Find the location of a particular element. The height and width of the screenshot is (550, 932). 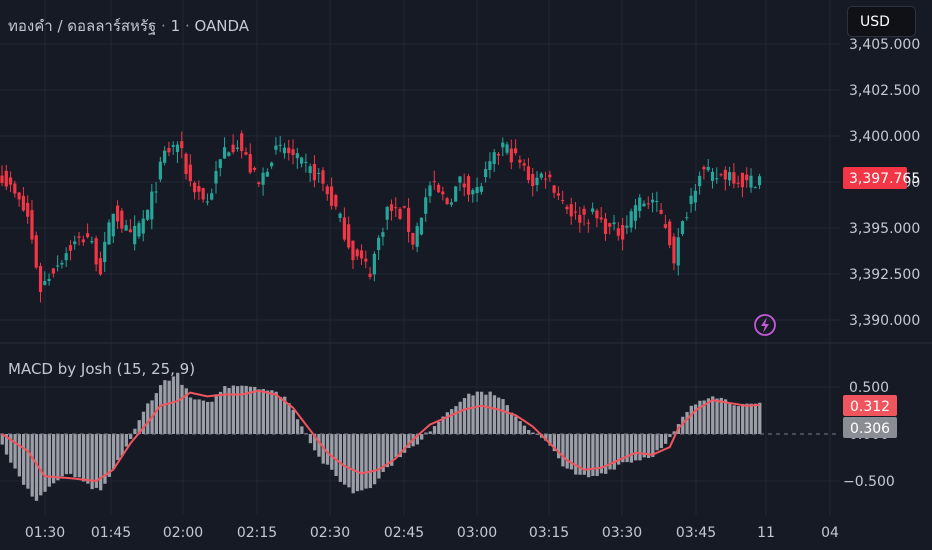

currency-button: USD is located at coordinates (881, 21).